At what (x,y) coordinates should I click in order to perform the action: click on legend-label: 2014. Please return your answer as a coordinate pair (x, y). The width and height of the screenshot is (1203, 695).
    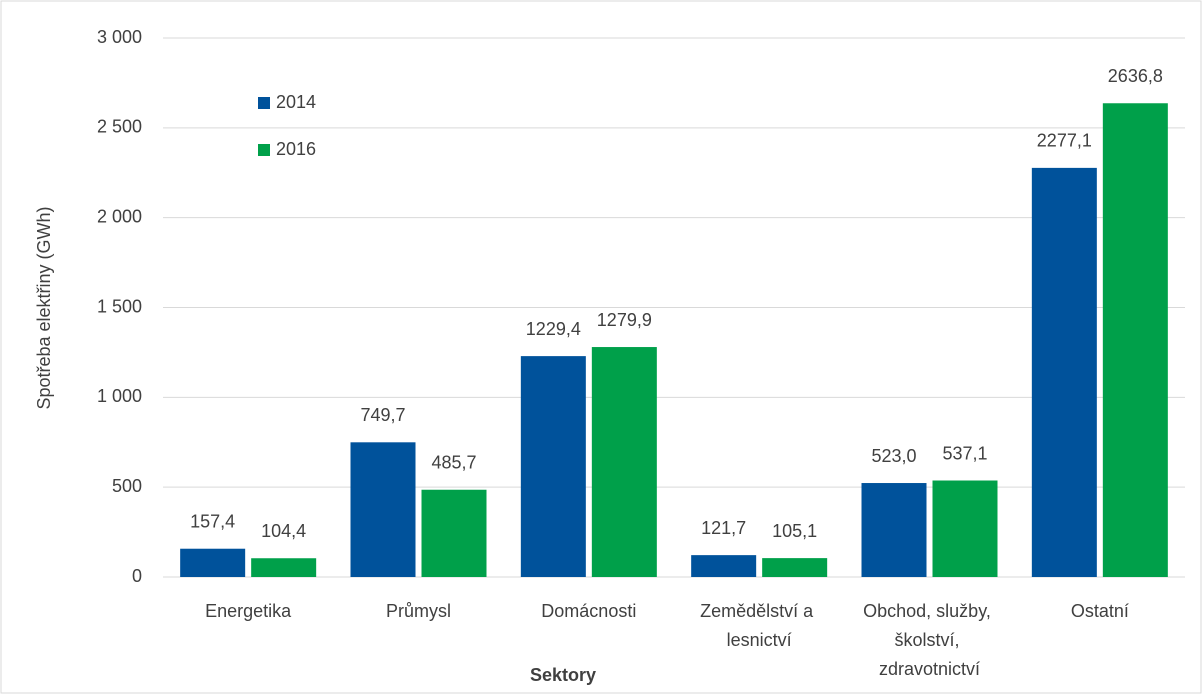
    Looking at the image, I should click on (296, 102).